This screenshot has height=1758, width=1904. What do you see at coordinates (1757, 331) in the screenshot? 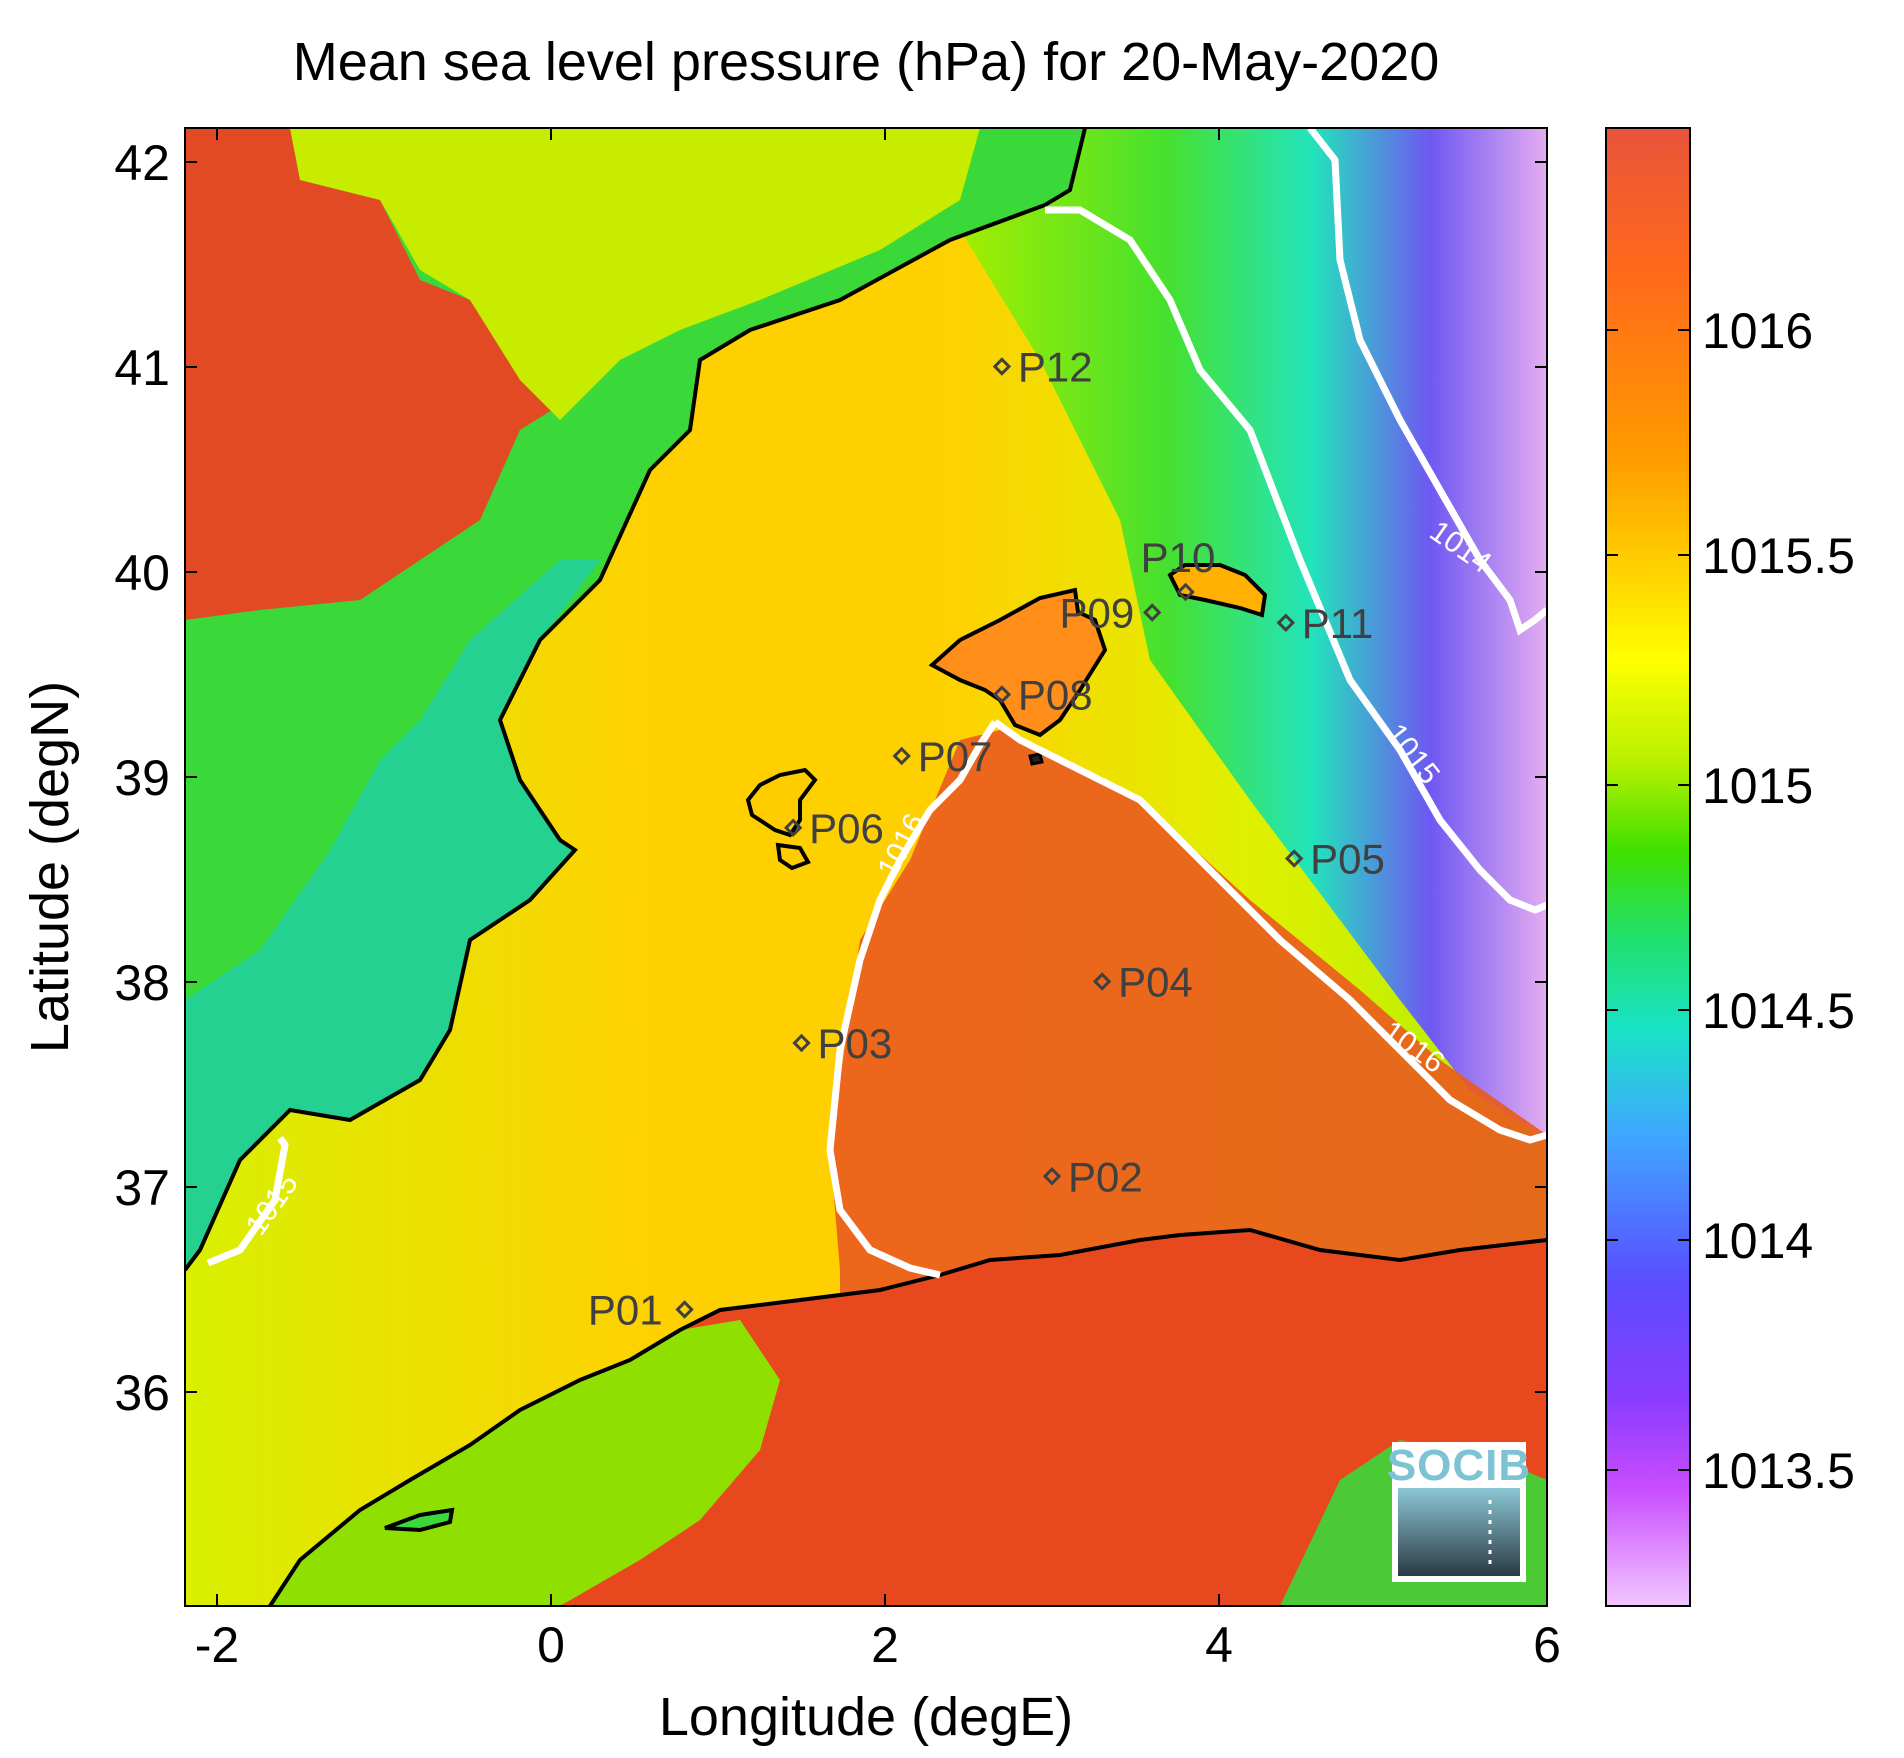
I see `colorbar-tick-label: 1016` at bounding box center [1757, 331].